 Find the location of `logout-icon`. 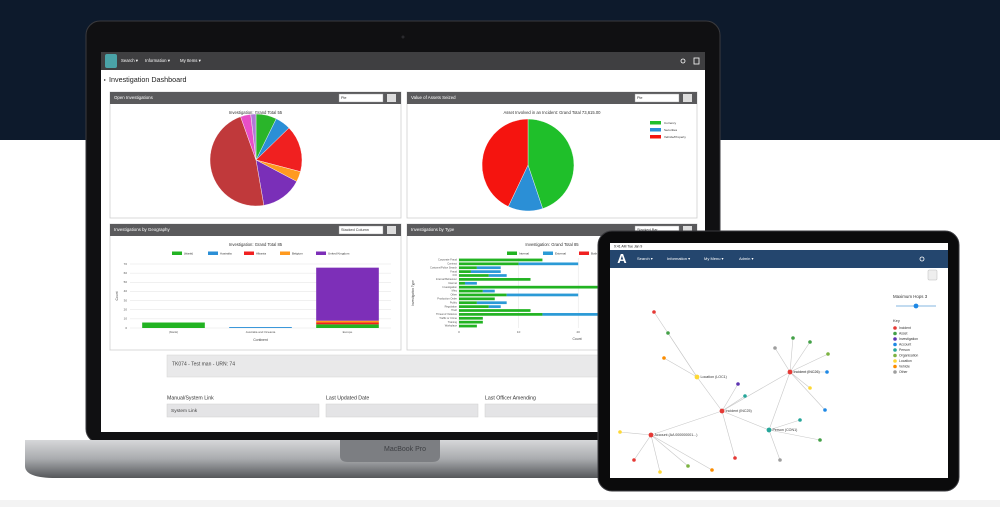

logout-icon is located at coordinates (696, 61).